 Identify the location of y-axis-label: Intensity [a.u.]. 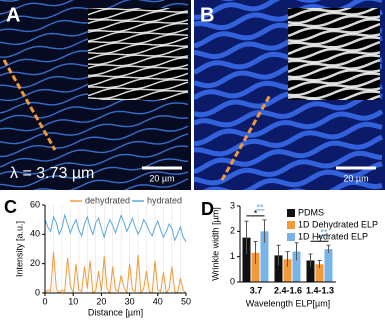
(19, 249).